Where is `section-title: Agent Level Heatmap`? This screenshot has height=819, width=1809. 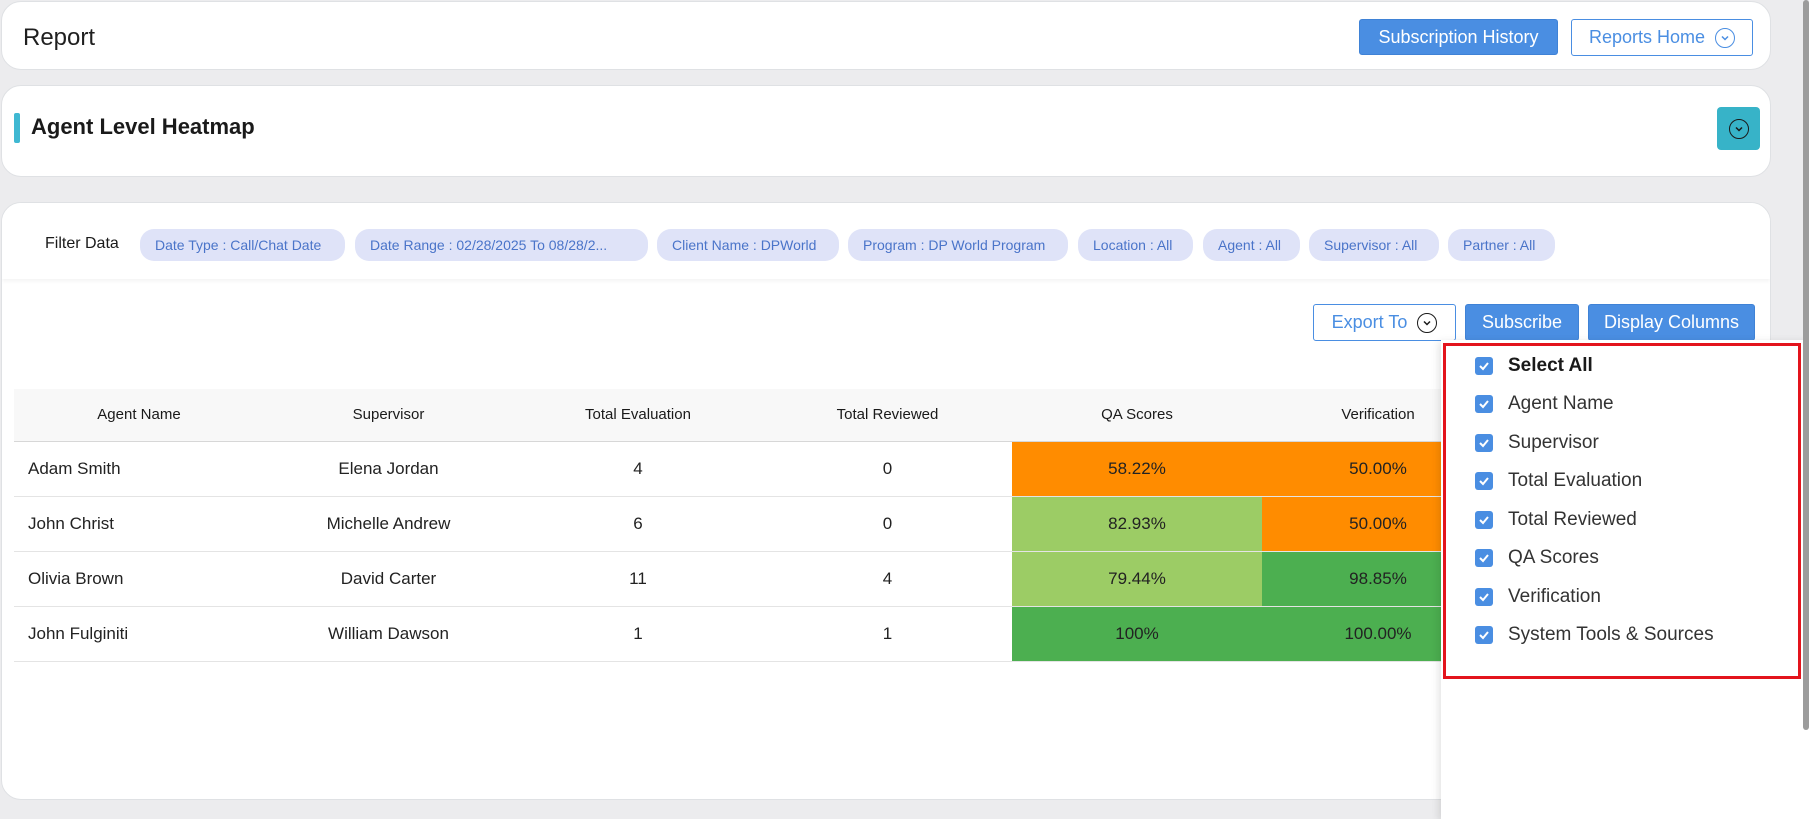 section-title: Agent Level Heatmap is located at coordinates (143, 126).